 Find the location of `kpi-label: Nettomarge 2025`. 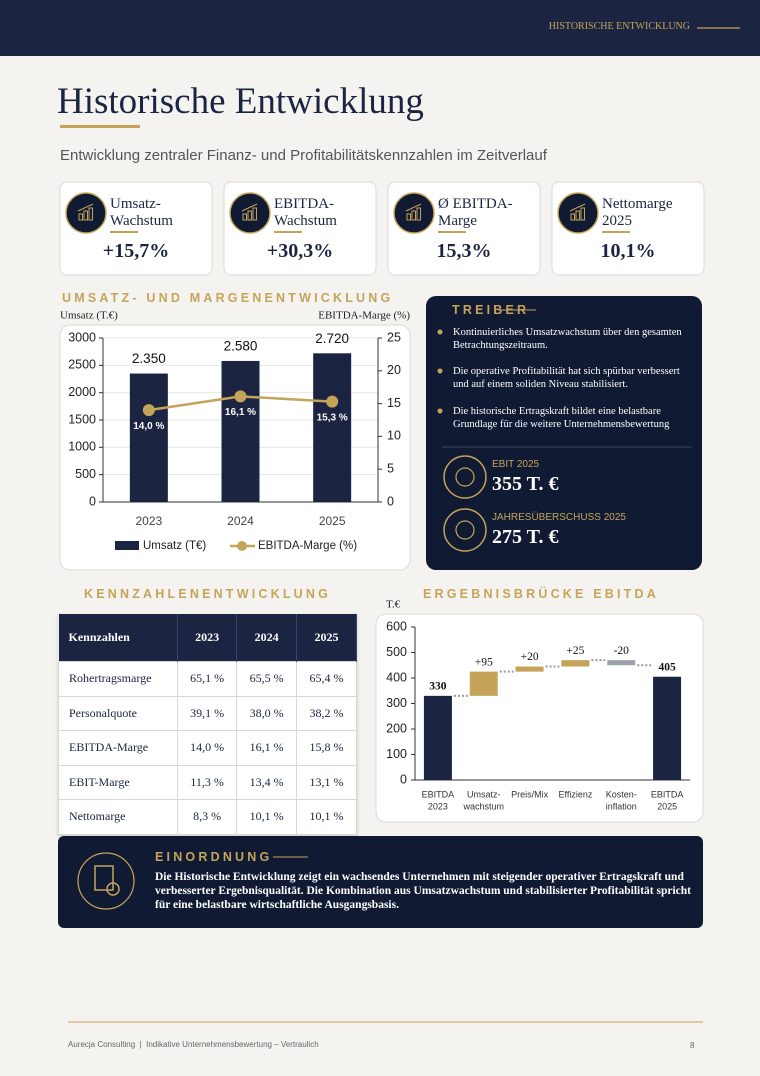

kpi-label: Nettomarge 2025 is located at coordinates (637, 212).